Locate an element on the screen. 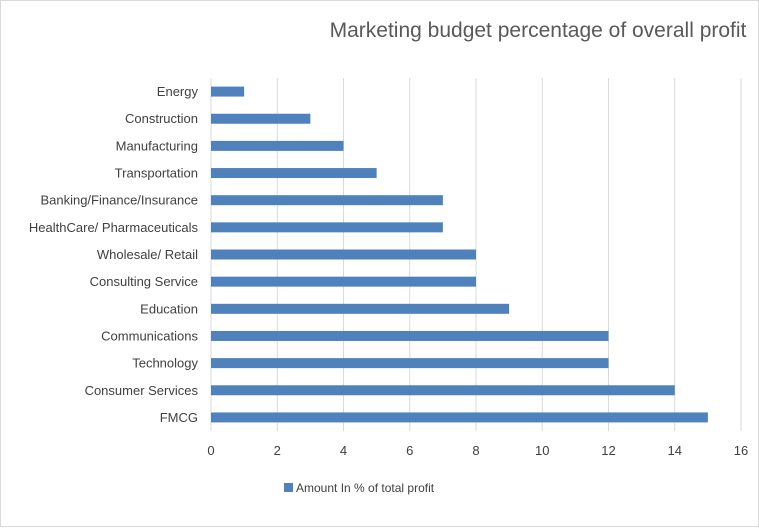  category-label: Banking/Finance/Insurance is located at coordinates (119, 200).